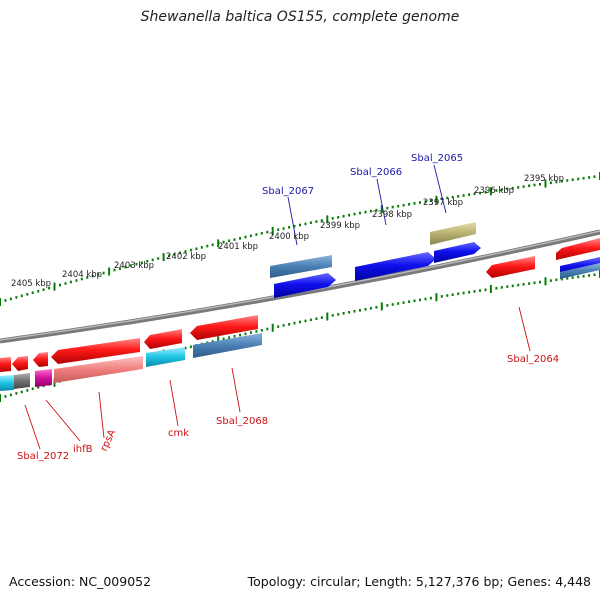 The width and height of the screenshot is (600, 600). Describe the element at coordinates (83, 449) in the screenshot. I see `gene-label-ihfB: ihfB` at that location.